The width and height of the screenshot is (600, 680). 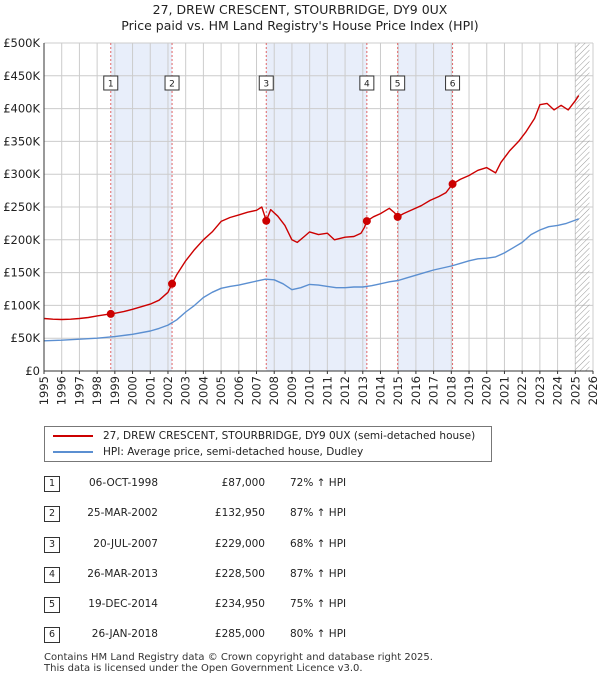 I want to click on sale-date: 19-DEC-2014, so click(x=123, y=604).